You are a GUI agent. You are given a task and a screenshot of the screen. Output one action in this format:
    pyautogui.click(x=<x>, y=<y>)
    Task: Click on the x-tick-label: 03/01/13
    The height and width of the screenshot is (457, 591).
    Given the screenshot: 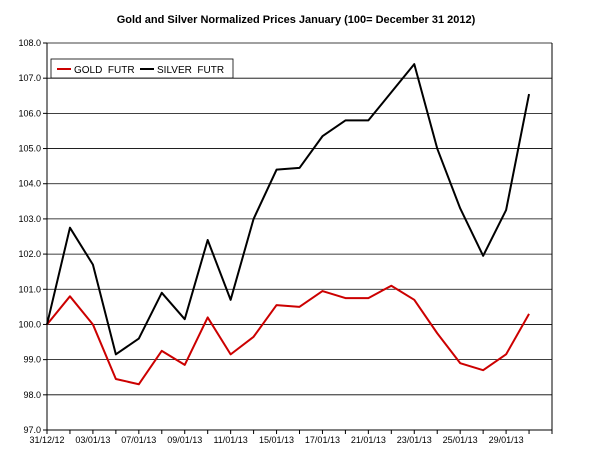 What is the action you would take?
    pyautogui.click(x=92, y=440)
    